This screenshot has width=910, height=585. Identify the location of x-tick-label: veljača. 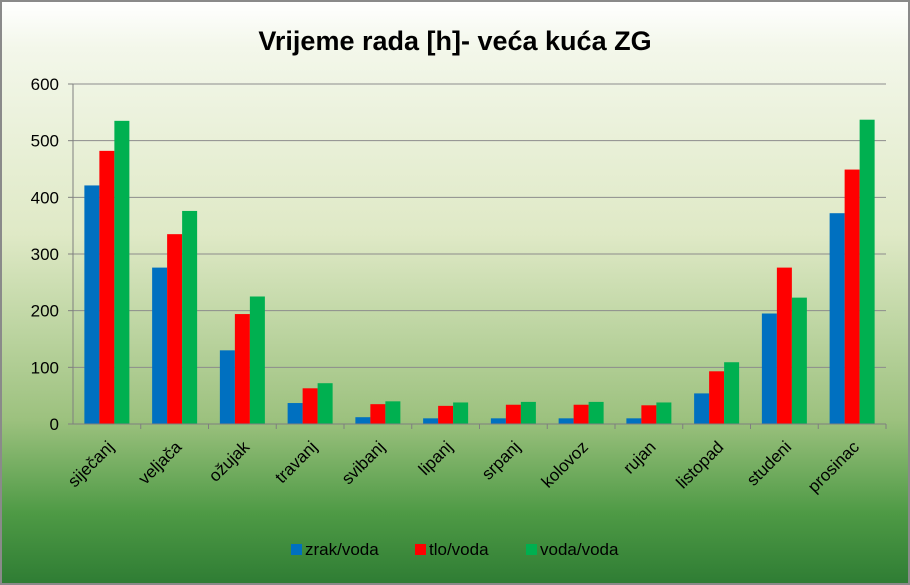
(160, 462).